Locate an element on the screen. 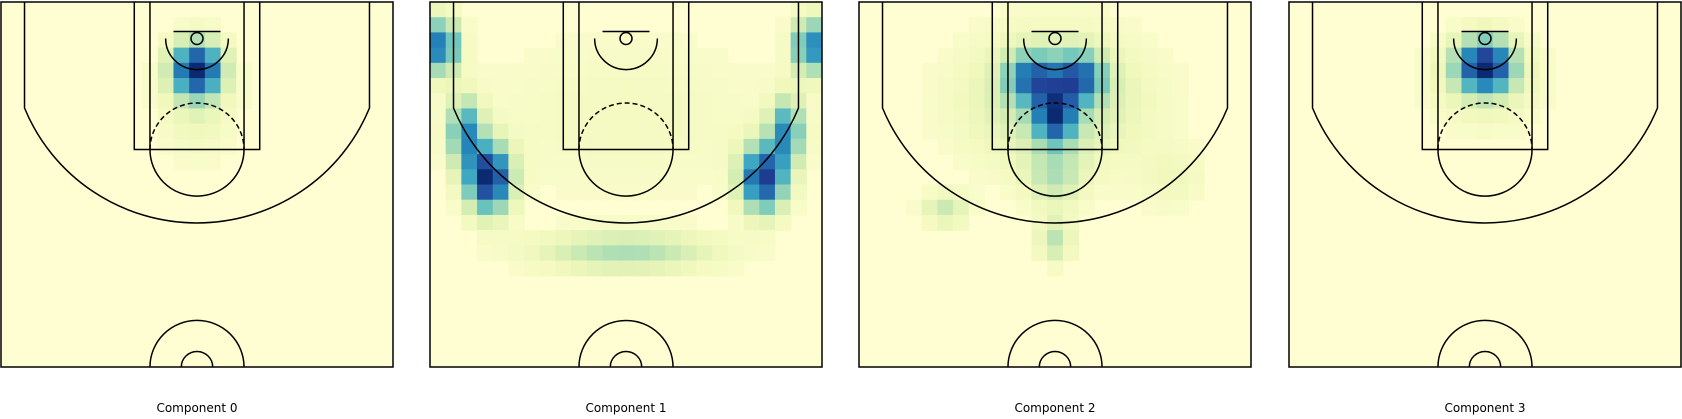  center-circle-inner is located at coordinates (1055, 358).